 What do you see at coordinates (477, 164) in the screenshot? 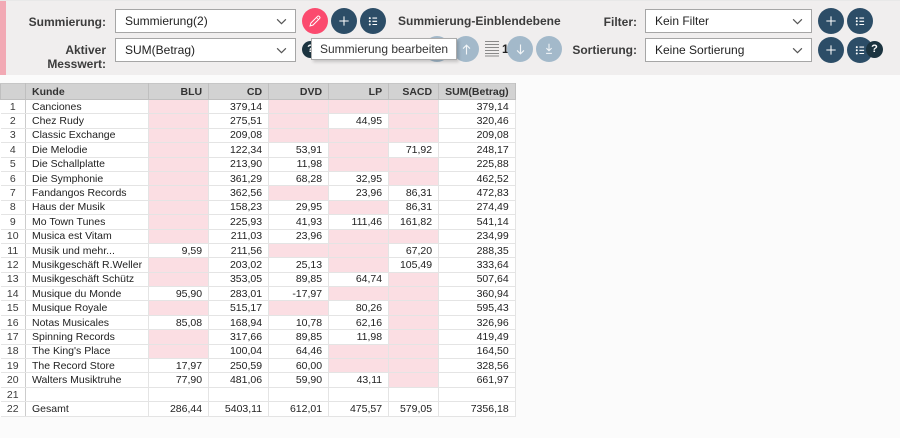
I see `cell-sum: 225,88` at bounding box center [477, 164].